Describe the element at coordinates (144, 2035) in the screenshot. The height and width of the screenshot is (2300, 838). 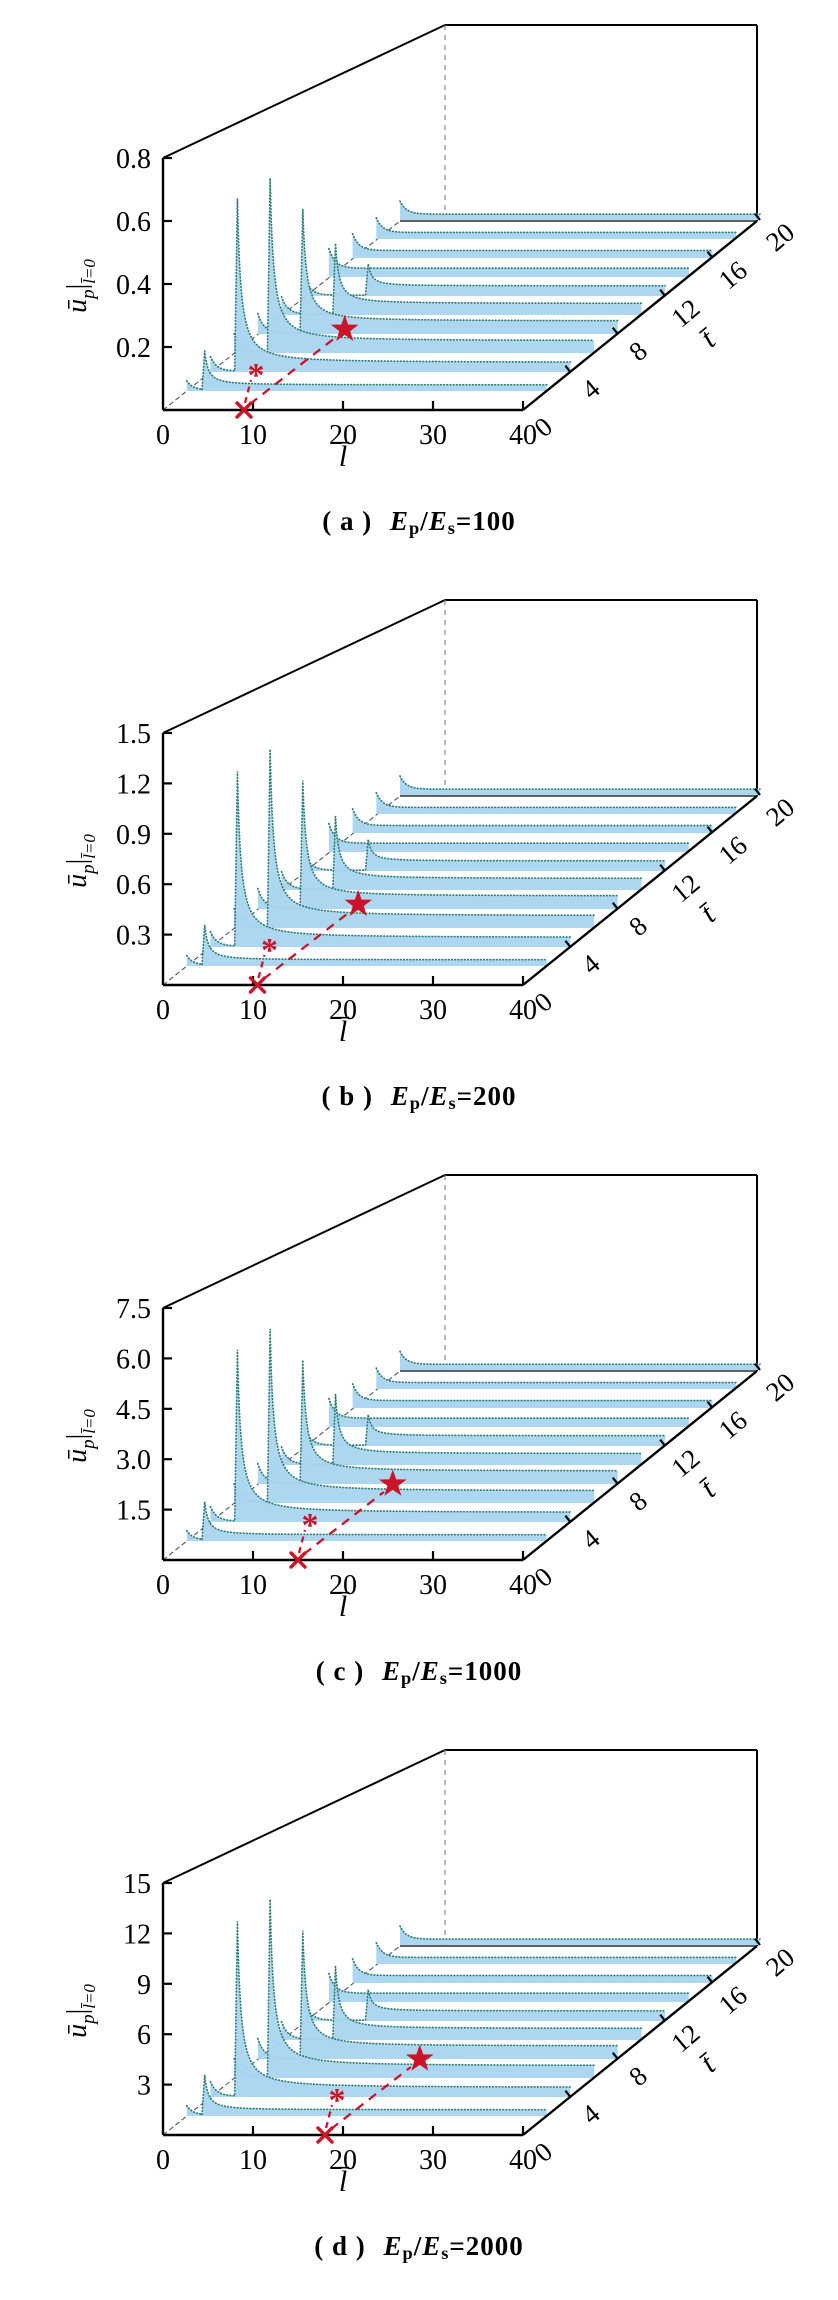
I see `svg-text: 6` at that location.